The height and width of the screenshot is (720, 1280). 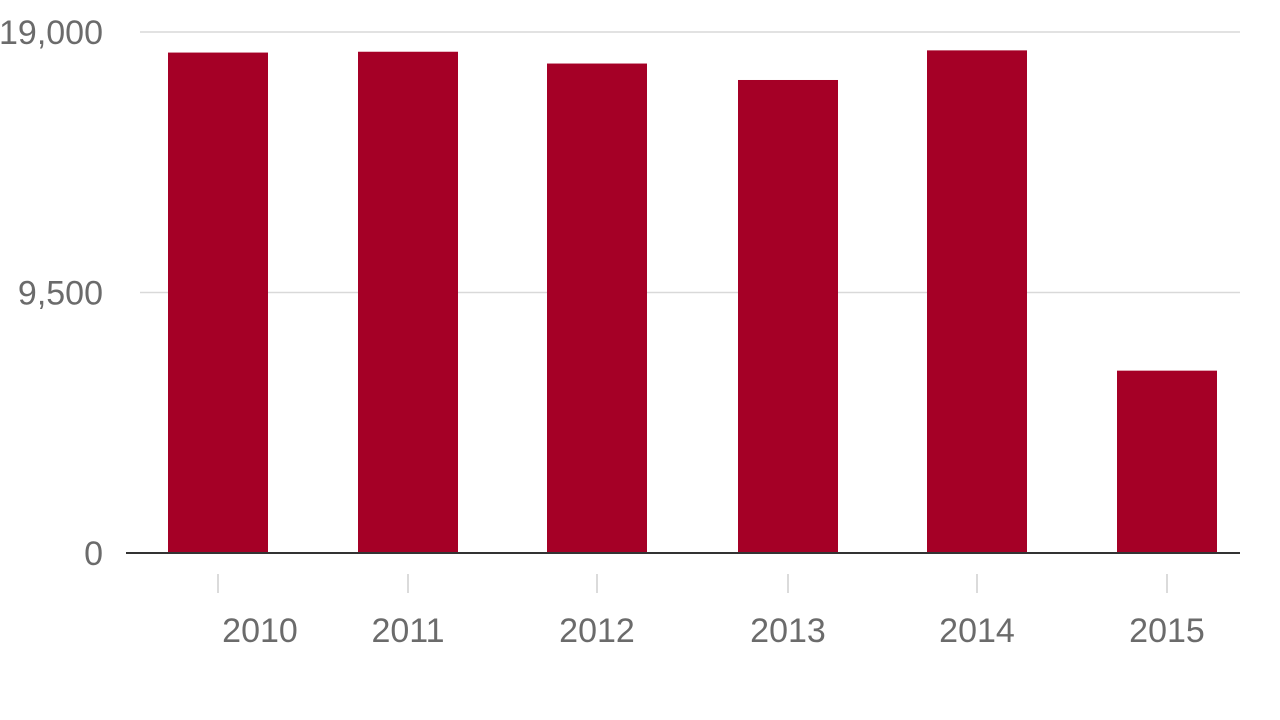 What do you see at coordinates (788, 316) in the screenshot?
I see `bar-2013` at bounding box center [788, 316].